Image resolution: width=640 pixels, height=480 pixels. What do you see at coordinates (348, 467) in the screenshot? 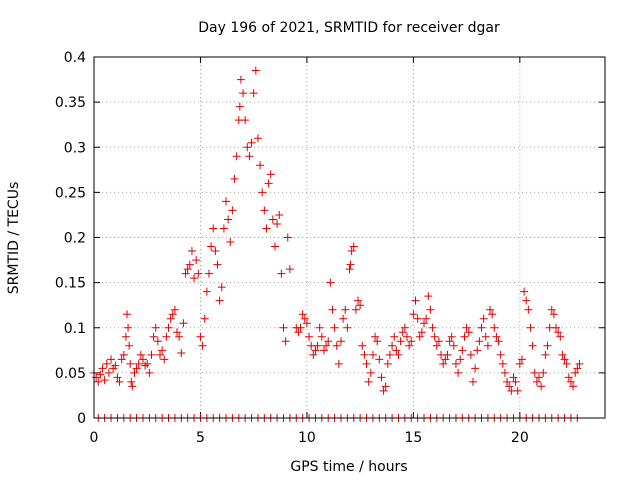
I see `x-axis-label: GPS time / hours` at bounding box center [348, 467].